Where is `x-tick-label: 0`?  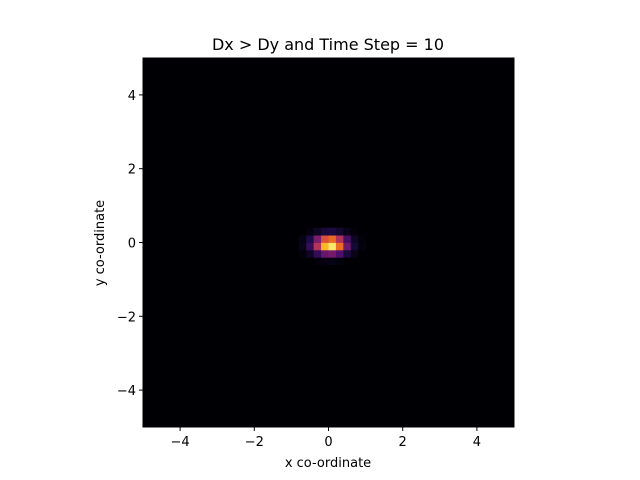
x-tick-label: 0 is located at coordinates (328, 442).